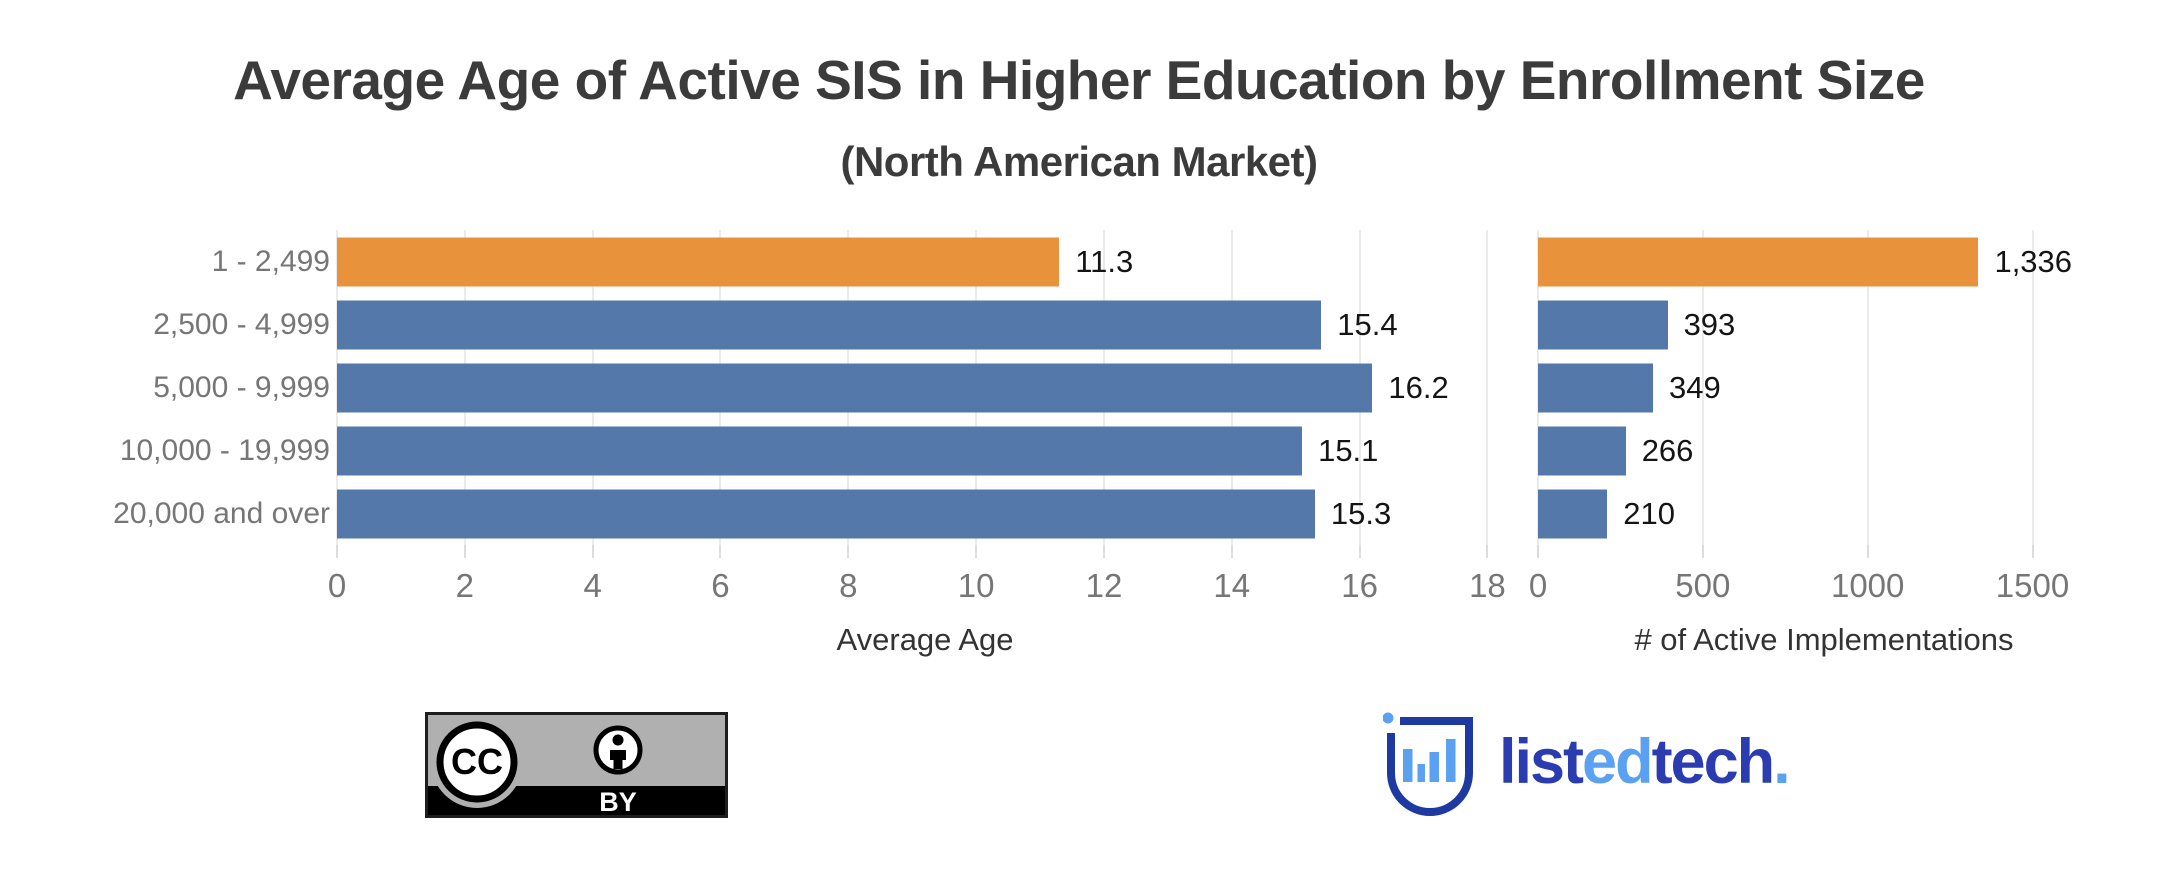 The image size is (2158, 886). Describe the element at coordinates (1079, 161) in the screenshot. I see `chart-subtitle: (North American Market)` at that location.